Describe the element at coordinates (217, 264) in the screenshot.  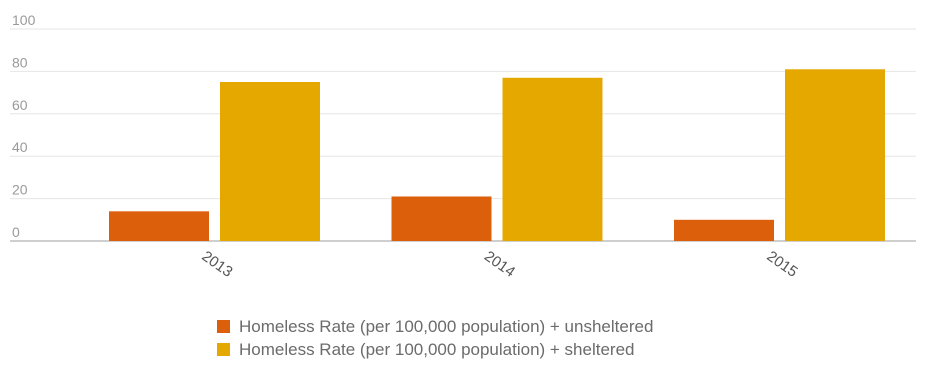
I see `x-tick-label-2013: 2013` at that location.